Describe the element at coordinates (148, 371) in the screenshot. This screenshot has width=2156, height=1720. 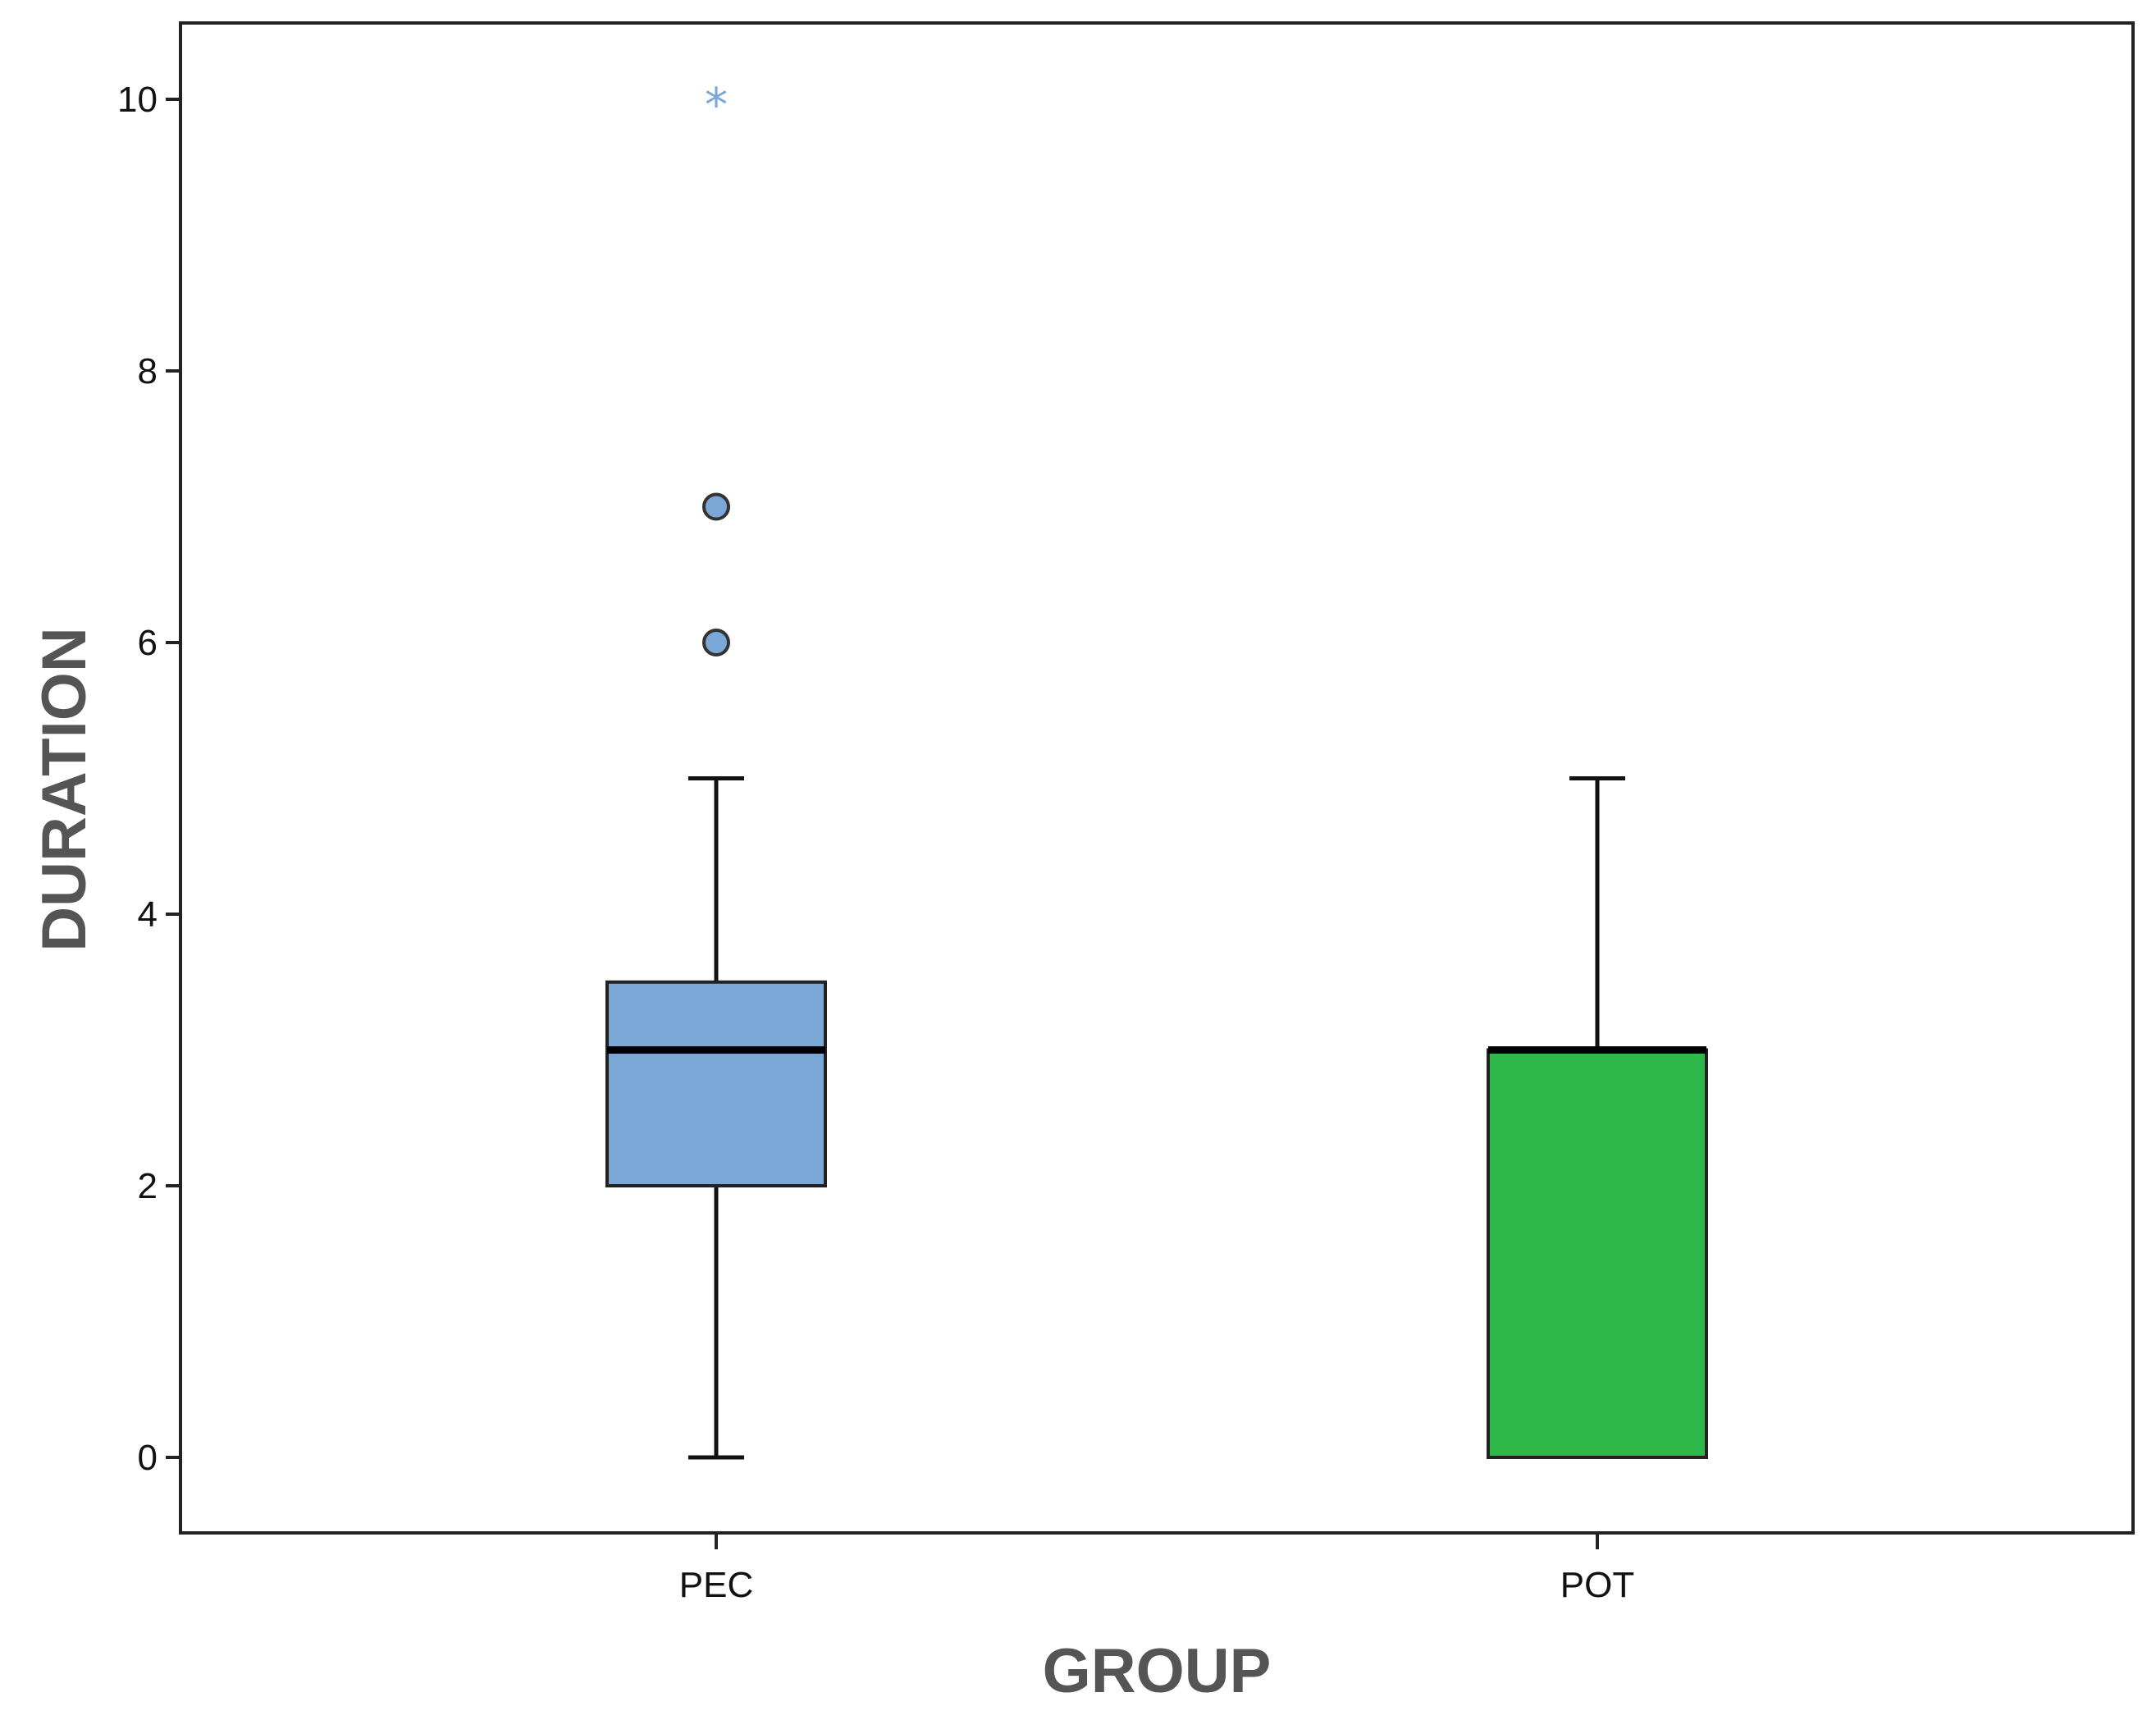
I see `y-tick-label: 8` at that location.